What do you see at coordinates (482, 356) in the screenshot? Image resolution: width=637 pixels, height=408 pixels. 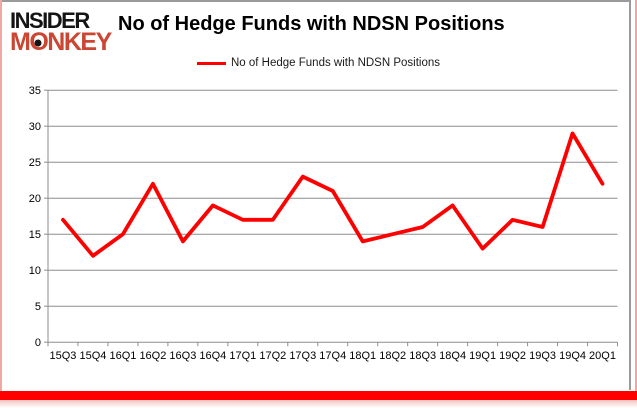 I see `x-axis-label: 19Q1` at bounding box center [482, 356].